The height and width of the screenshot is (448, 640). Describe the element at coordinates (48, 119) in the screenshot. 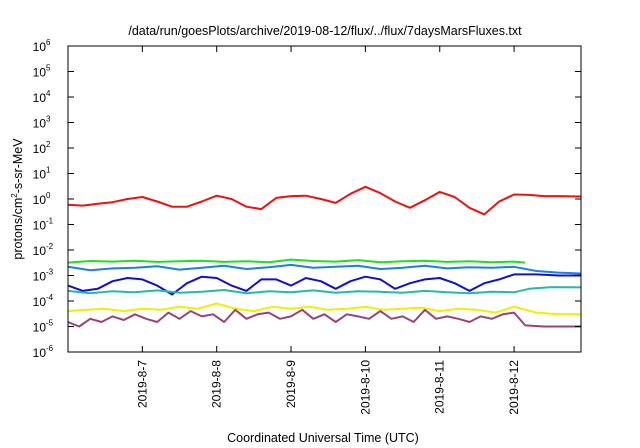

I see `y-tick-exp: 3` at that location.